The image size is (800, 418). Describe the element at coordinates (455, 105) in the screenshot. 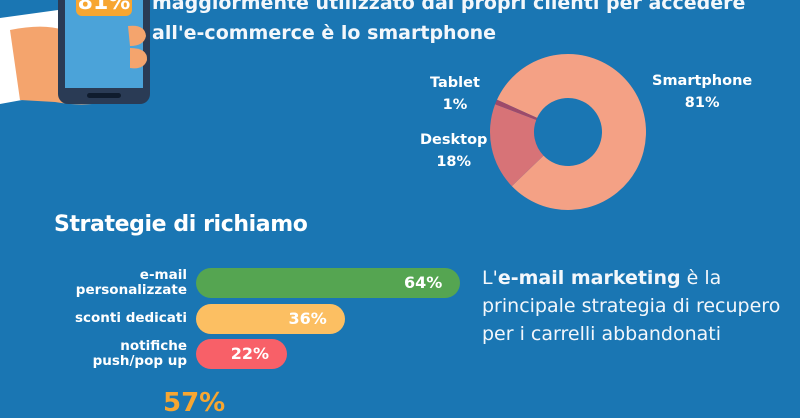

I see `pie-label-tablet-value: 1%` at that location.